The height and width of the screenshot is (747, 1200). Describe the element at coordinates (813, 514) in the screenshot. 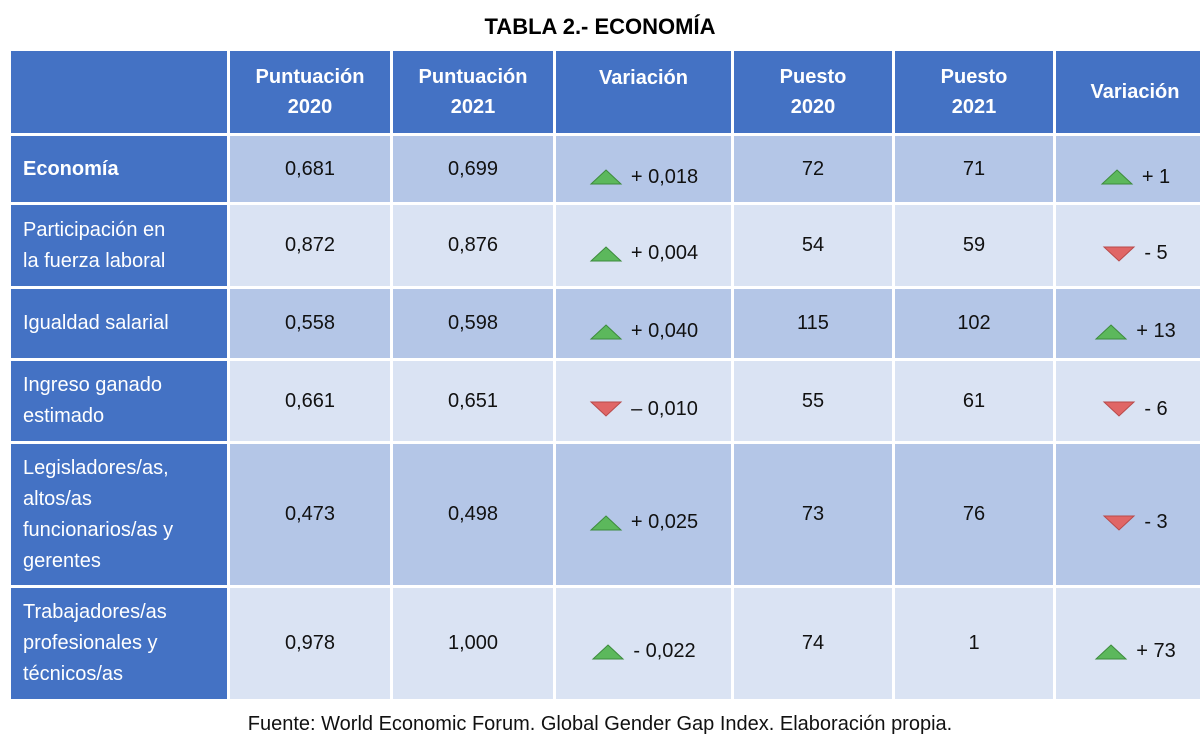

I see `rank-2020-cell: 73` at that location.